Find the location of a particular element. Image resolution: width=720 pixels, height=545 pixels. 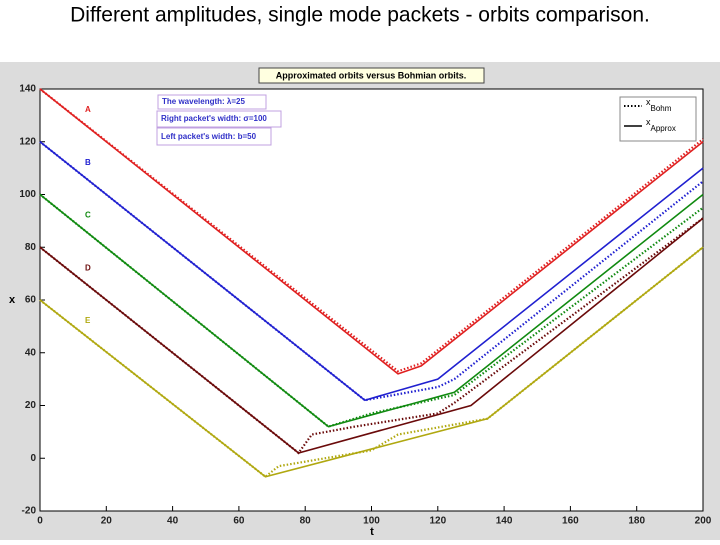

x-tick-label: 20 is located at coordinates (107, 521).